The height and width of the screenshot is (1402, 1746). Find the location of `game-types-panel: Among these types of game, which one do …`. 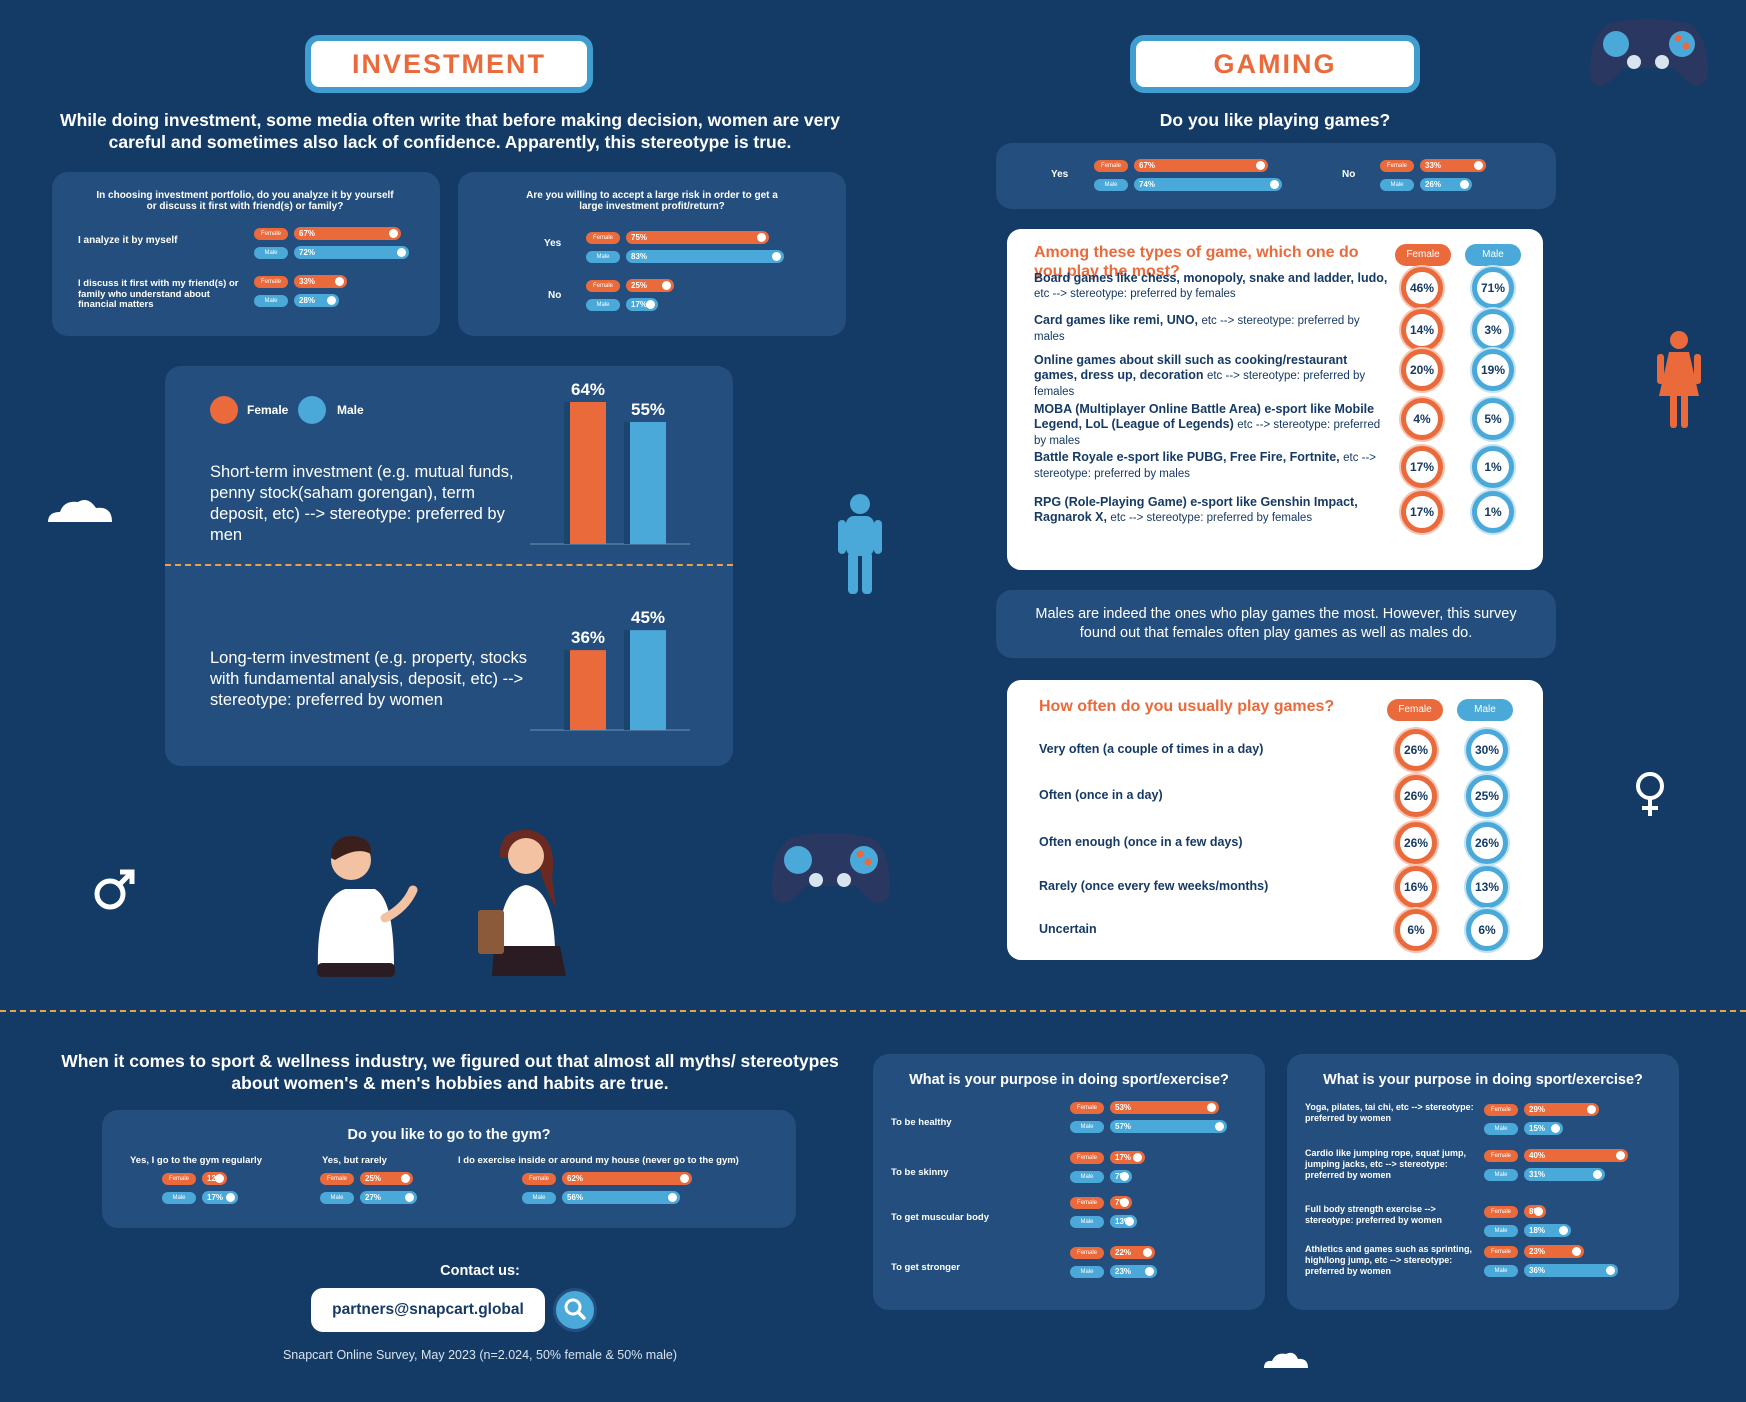

game-types-panel: Among these types of game, which one do … is located at coordinates (1275, 399).